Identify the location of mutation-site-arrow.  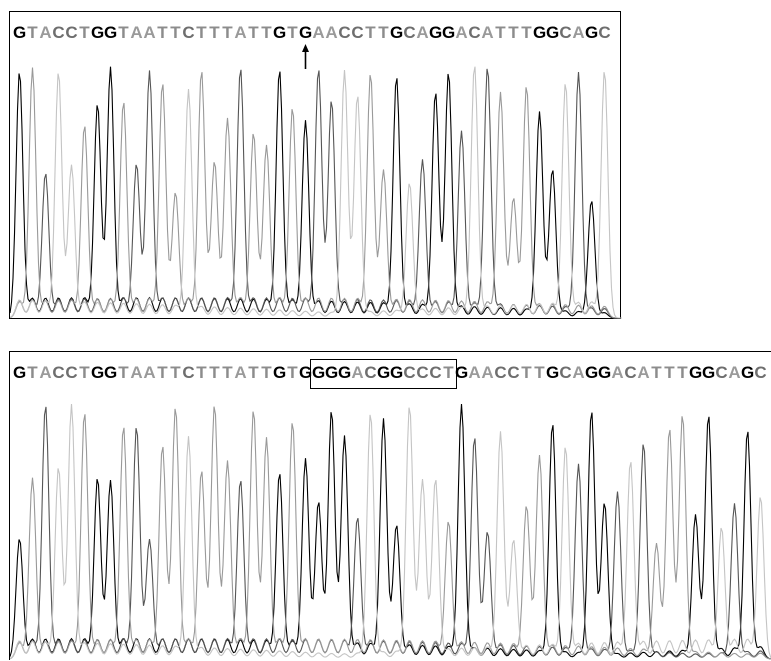
(305, 56).